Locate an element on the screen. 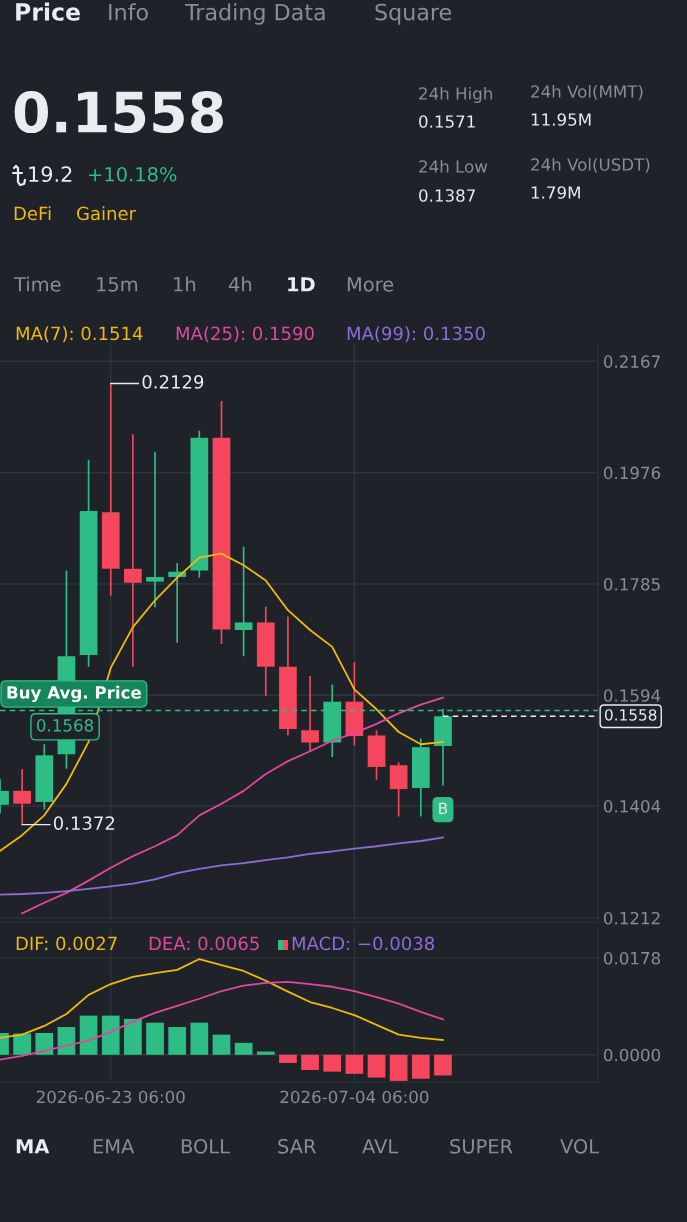 The width and height of the screenshot is (687, 1222). text: 1h is located at coordinates (185, 284).